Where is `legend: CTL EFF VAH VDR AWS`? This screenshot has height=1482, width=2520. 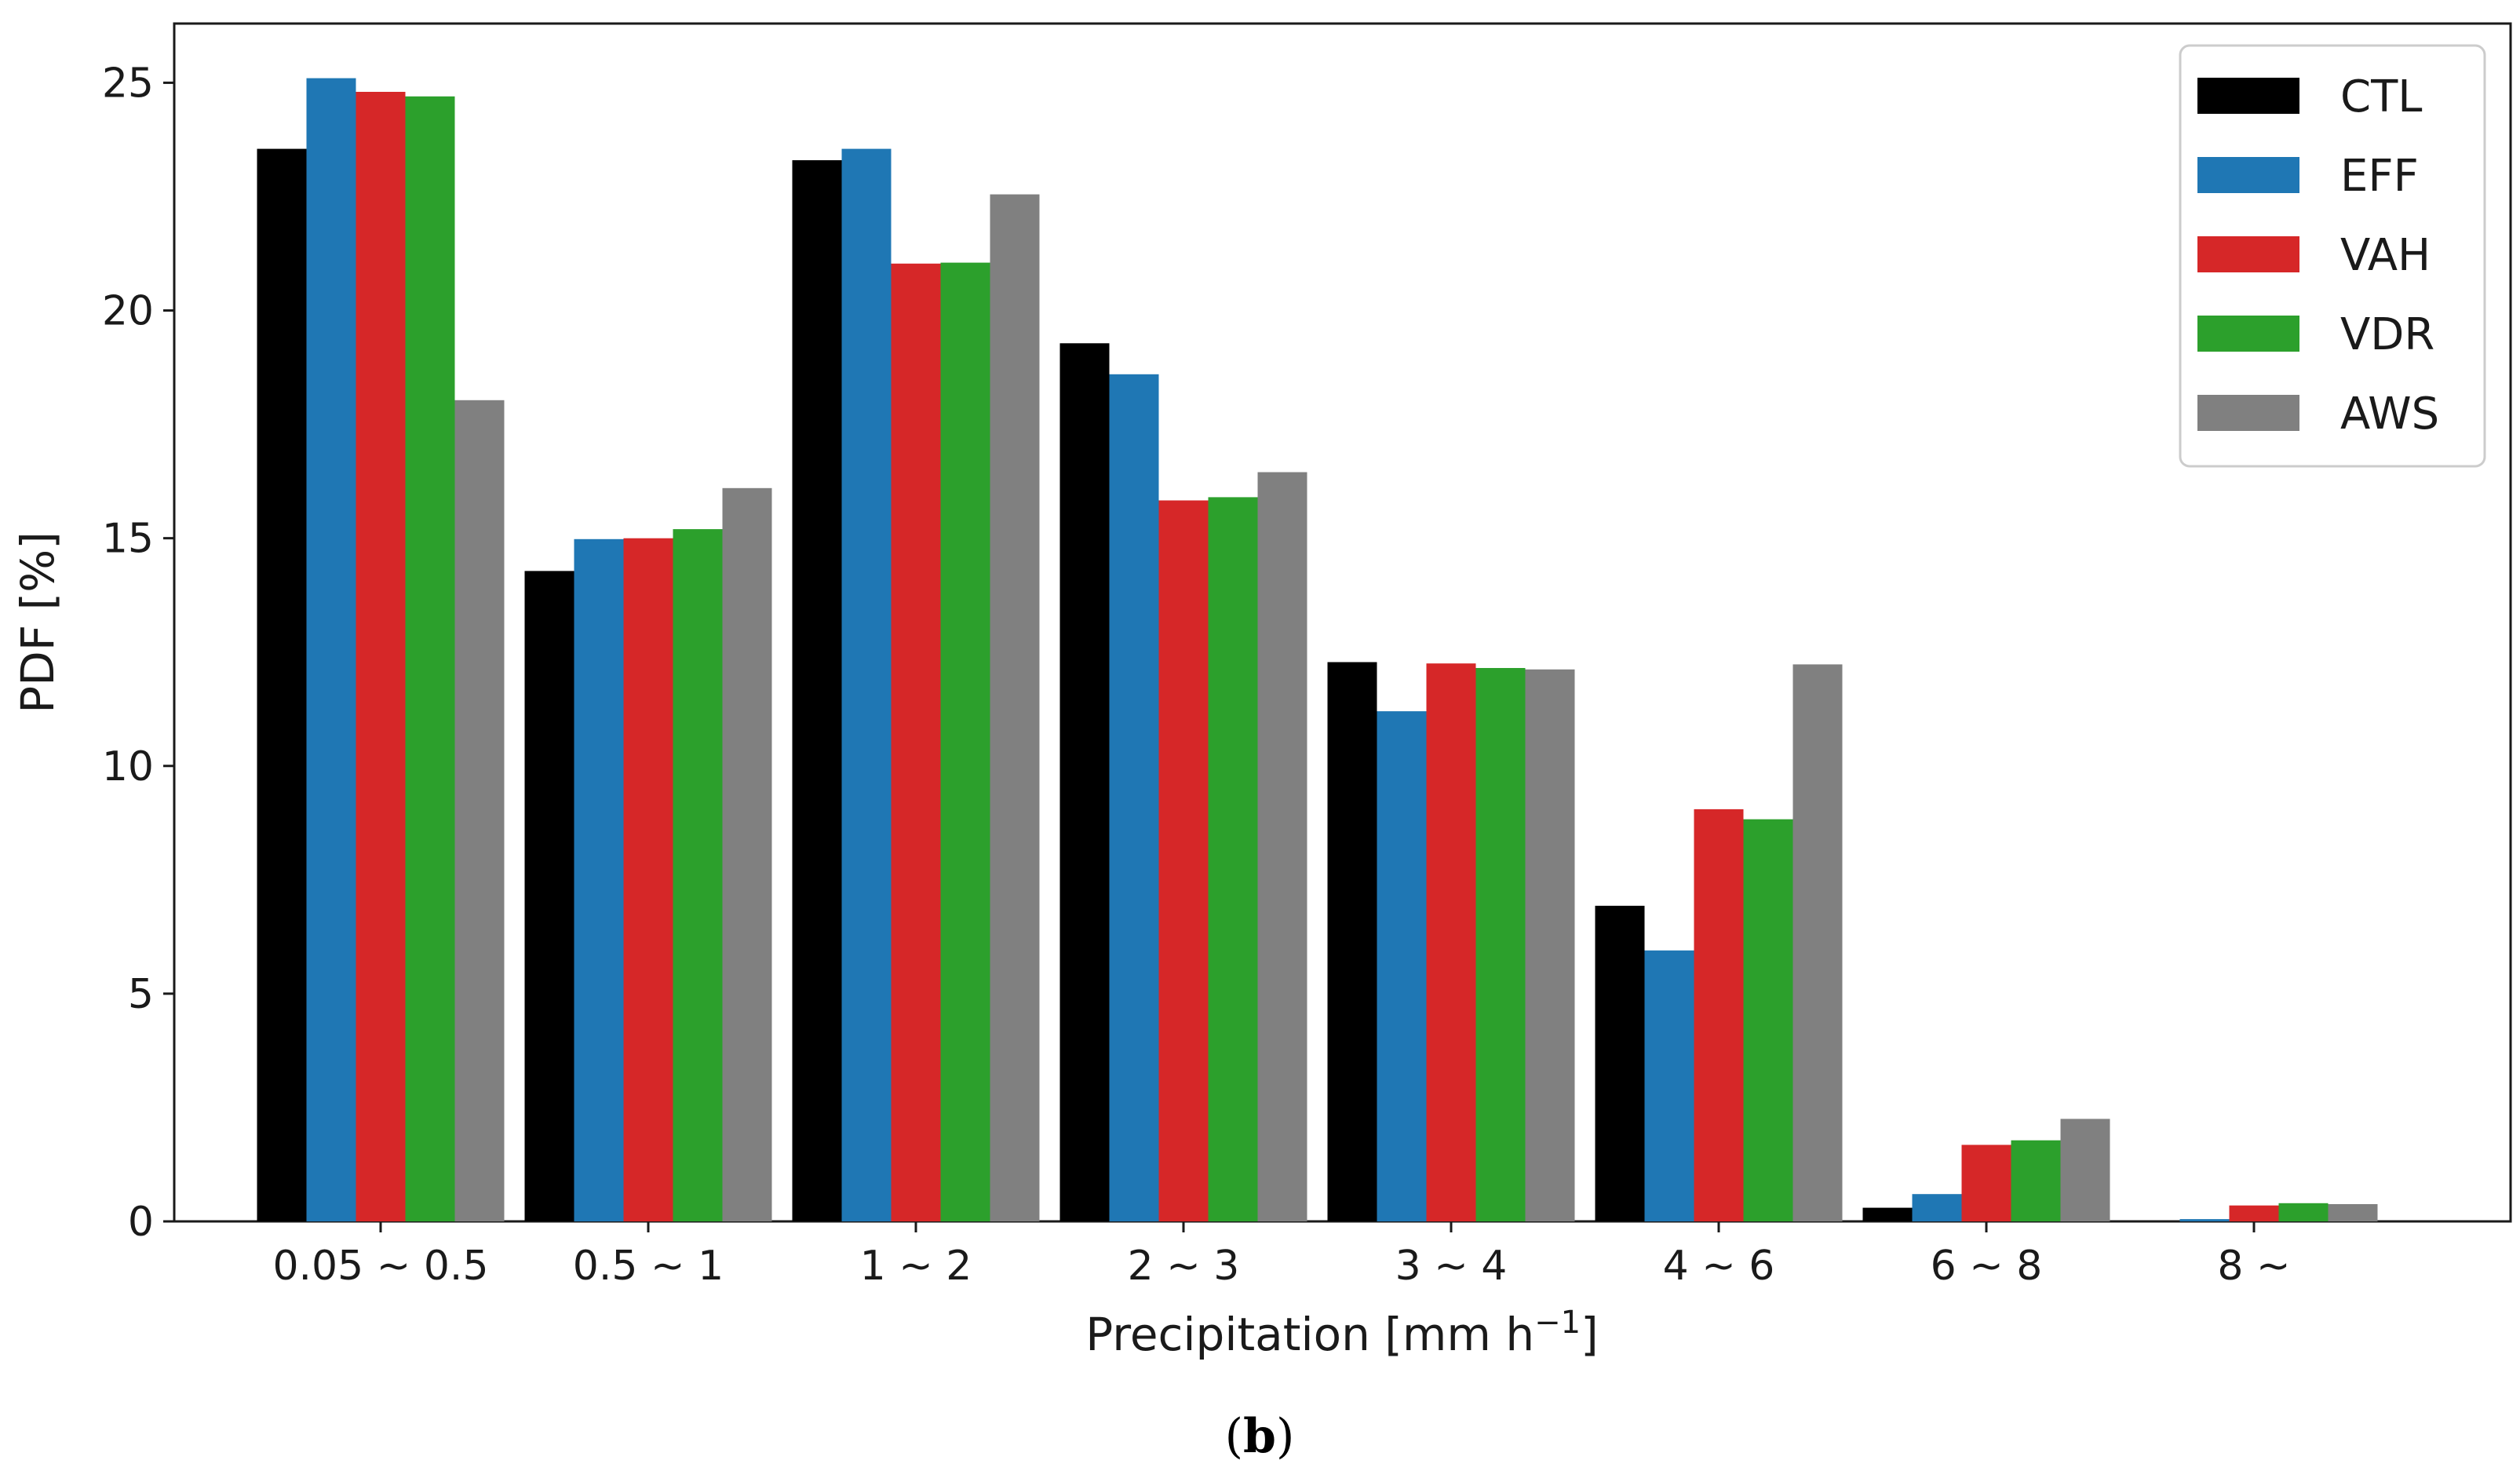 legend: CTL EFF VAH VDR AWS is located at coordinates (2332, 256).